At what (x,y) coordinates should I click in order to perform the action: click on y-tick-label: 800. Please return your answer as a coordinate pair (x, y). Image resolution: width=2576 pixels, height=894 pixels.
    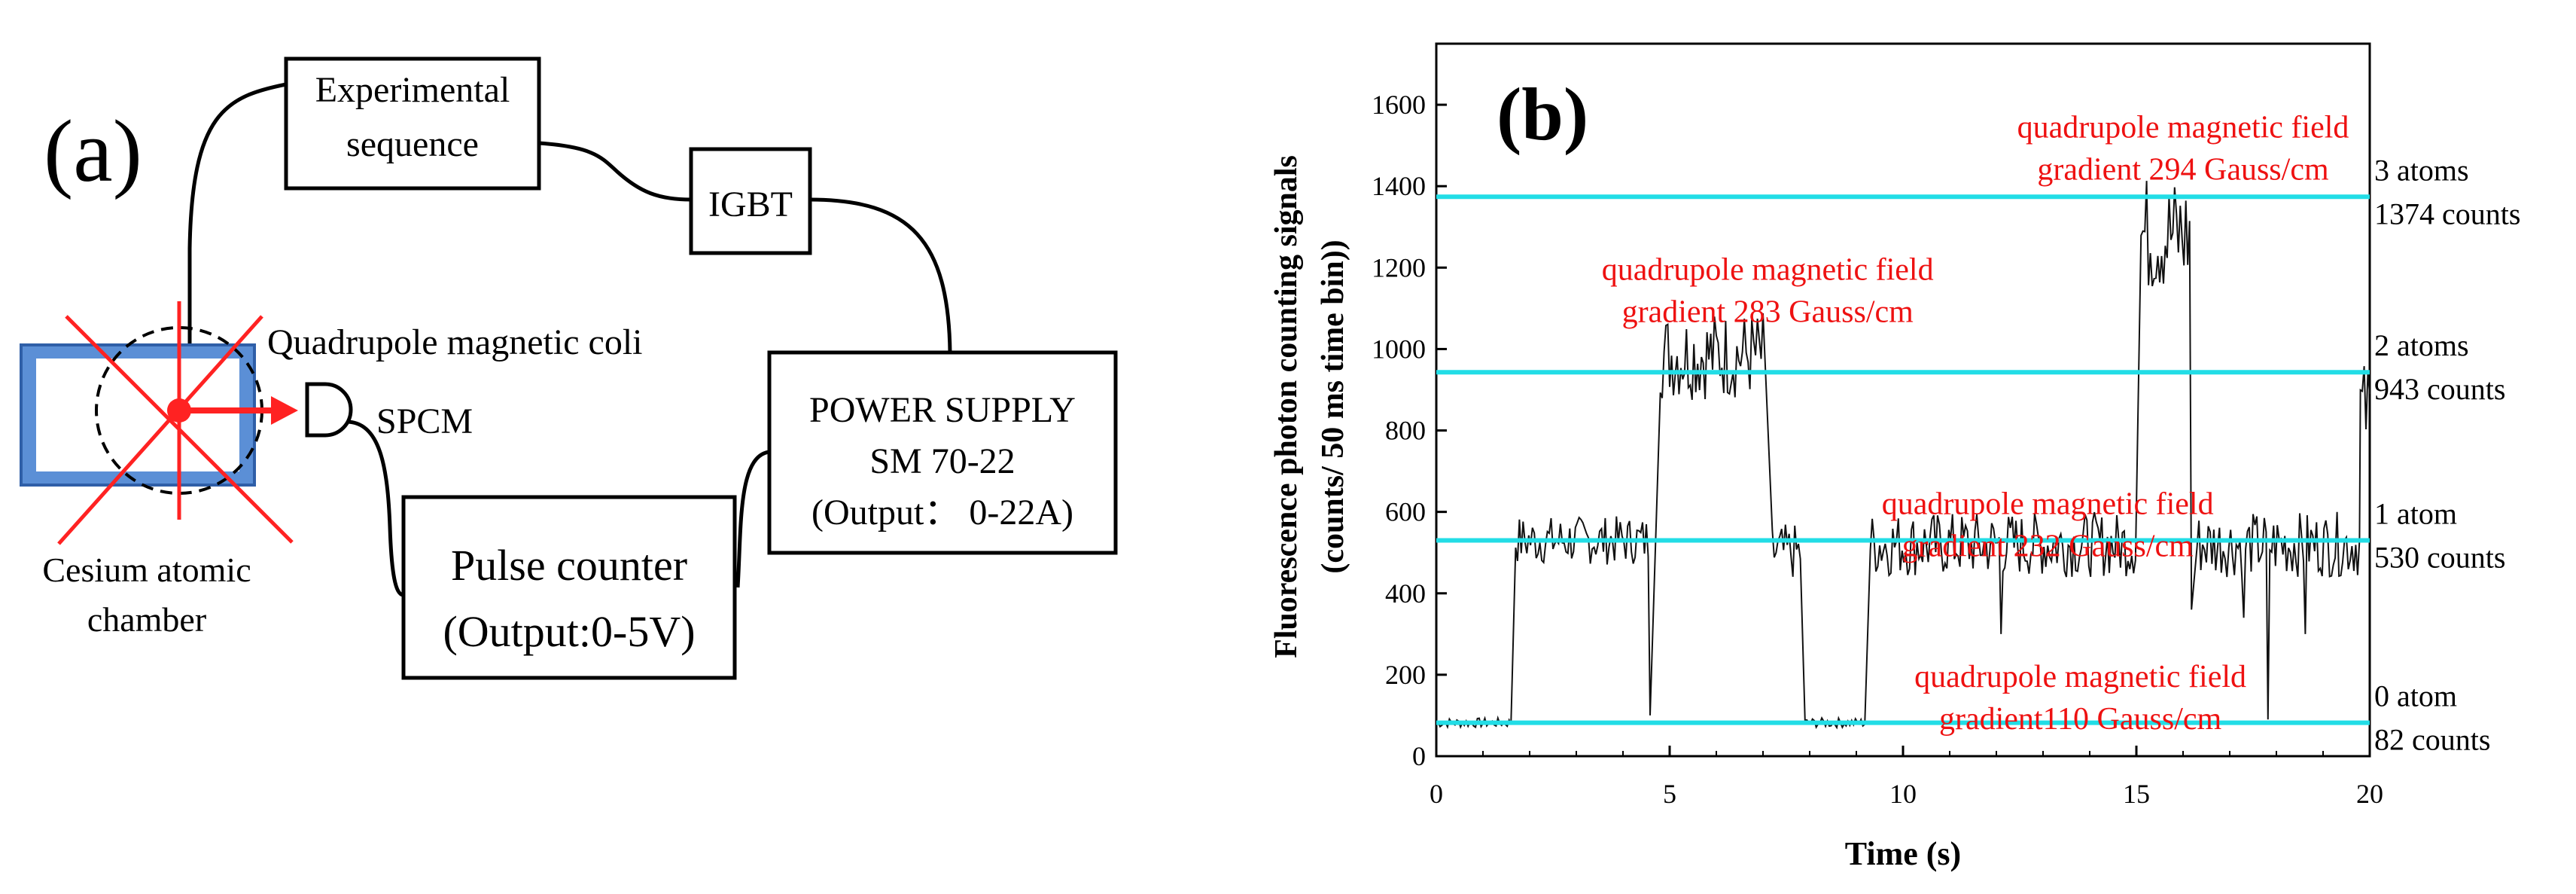
    Looking at the image, I should click on (1406, 431).